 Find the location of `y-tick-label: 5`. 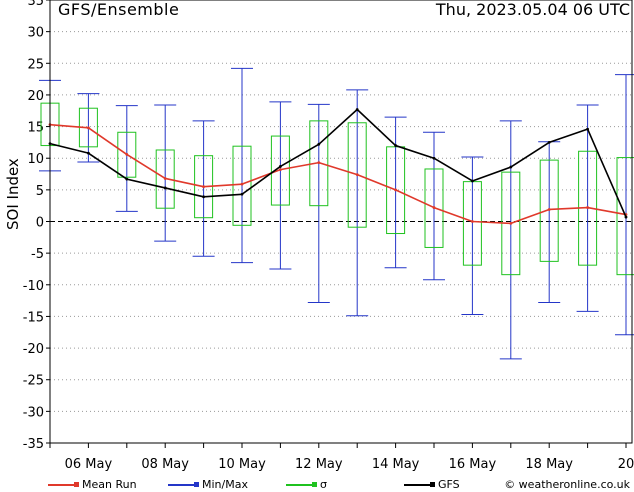

y-tick-label: 5 is located at coordinates (40, 191).